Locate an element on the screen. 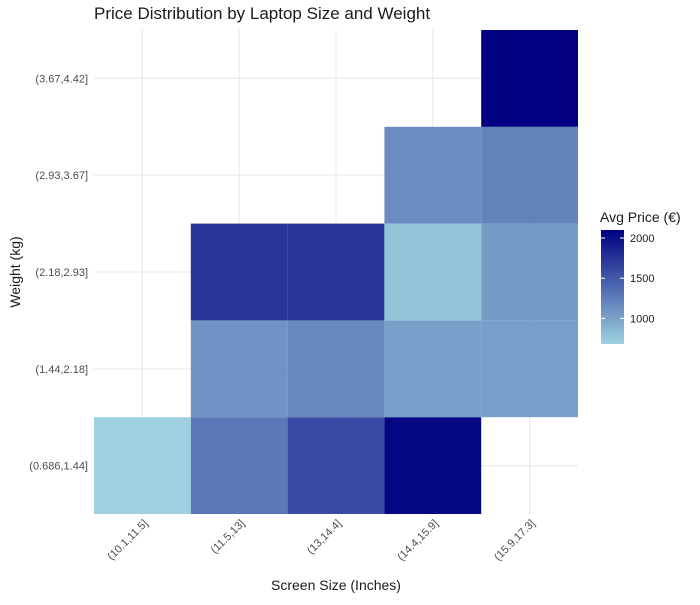 This screenshot has height=605, width=700. x-tick-label: (14.4,15.9] is located at coordinates (418, 541).